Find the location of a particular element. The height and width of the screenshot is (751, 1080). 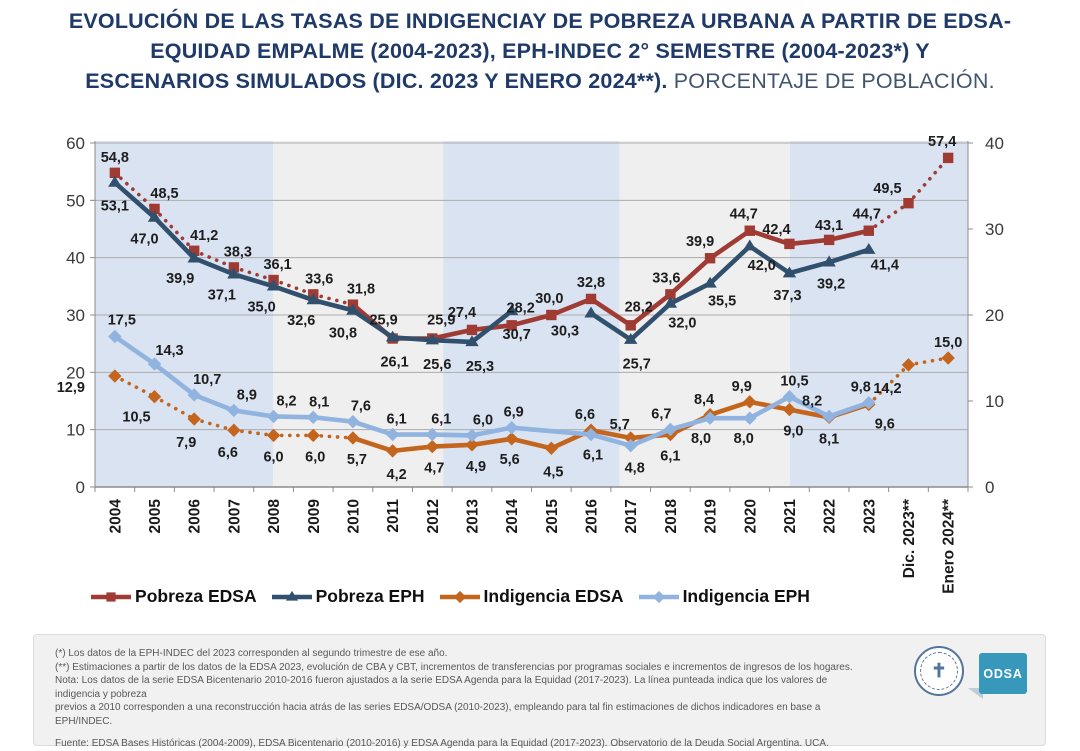

data-label: 30,8 is located at coordinates (343, 333).